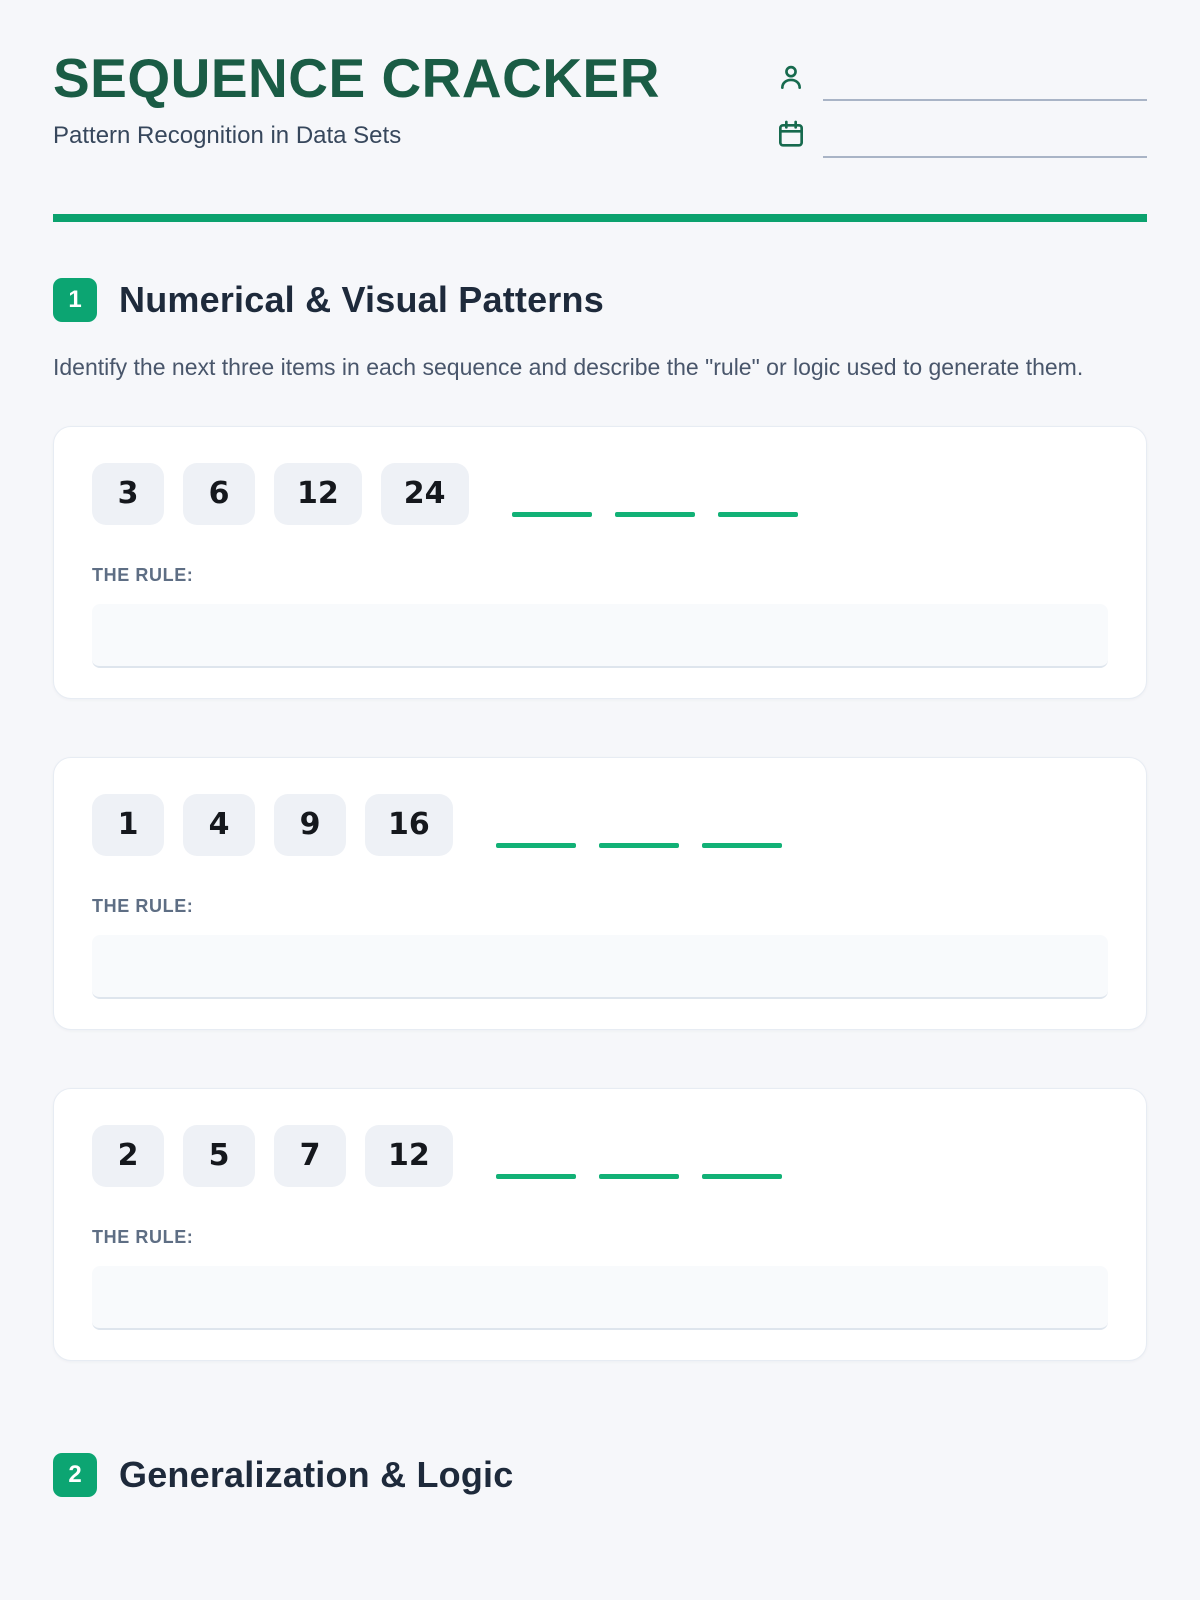 The image size is (1200, 1600). Describe the element at coordinates (219, 824) in the screenshot. I see `sequence-number-chip: 4` at that location.